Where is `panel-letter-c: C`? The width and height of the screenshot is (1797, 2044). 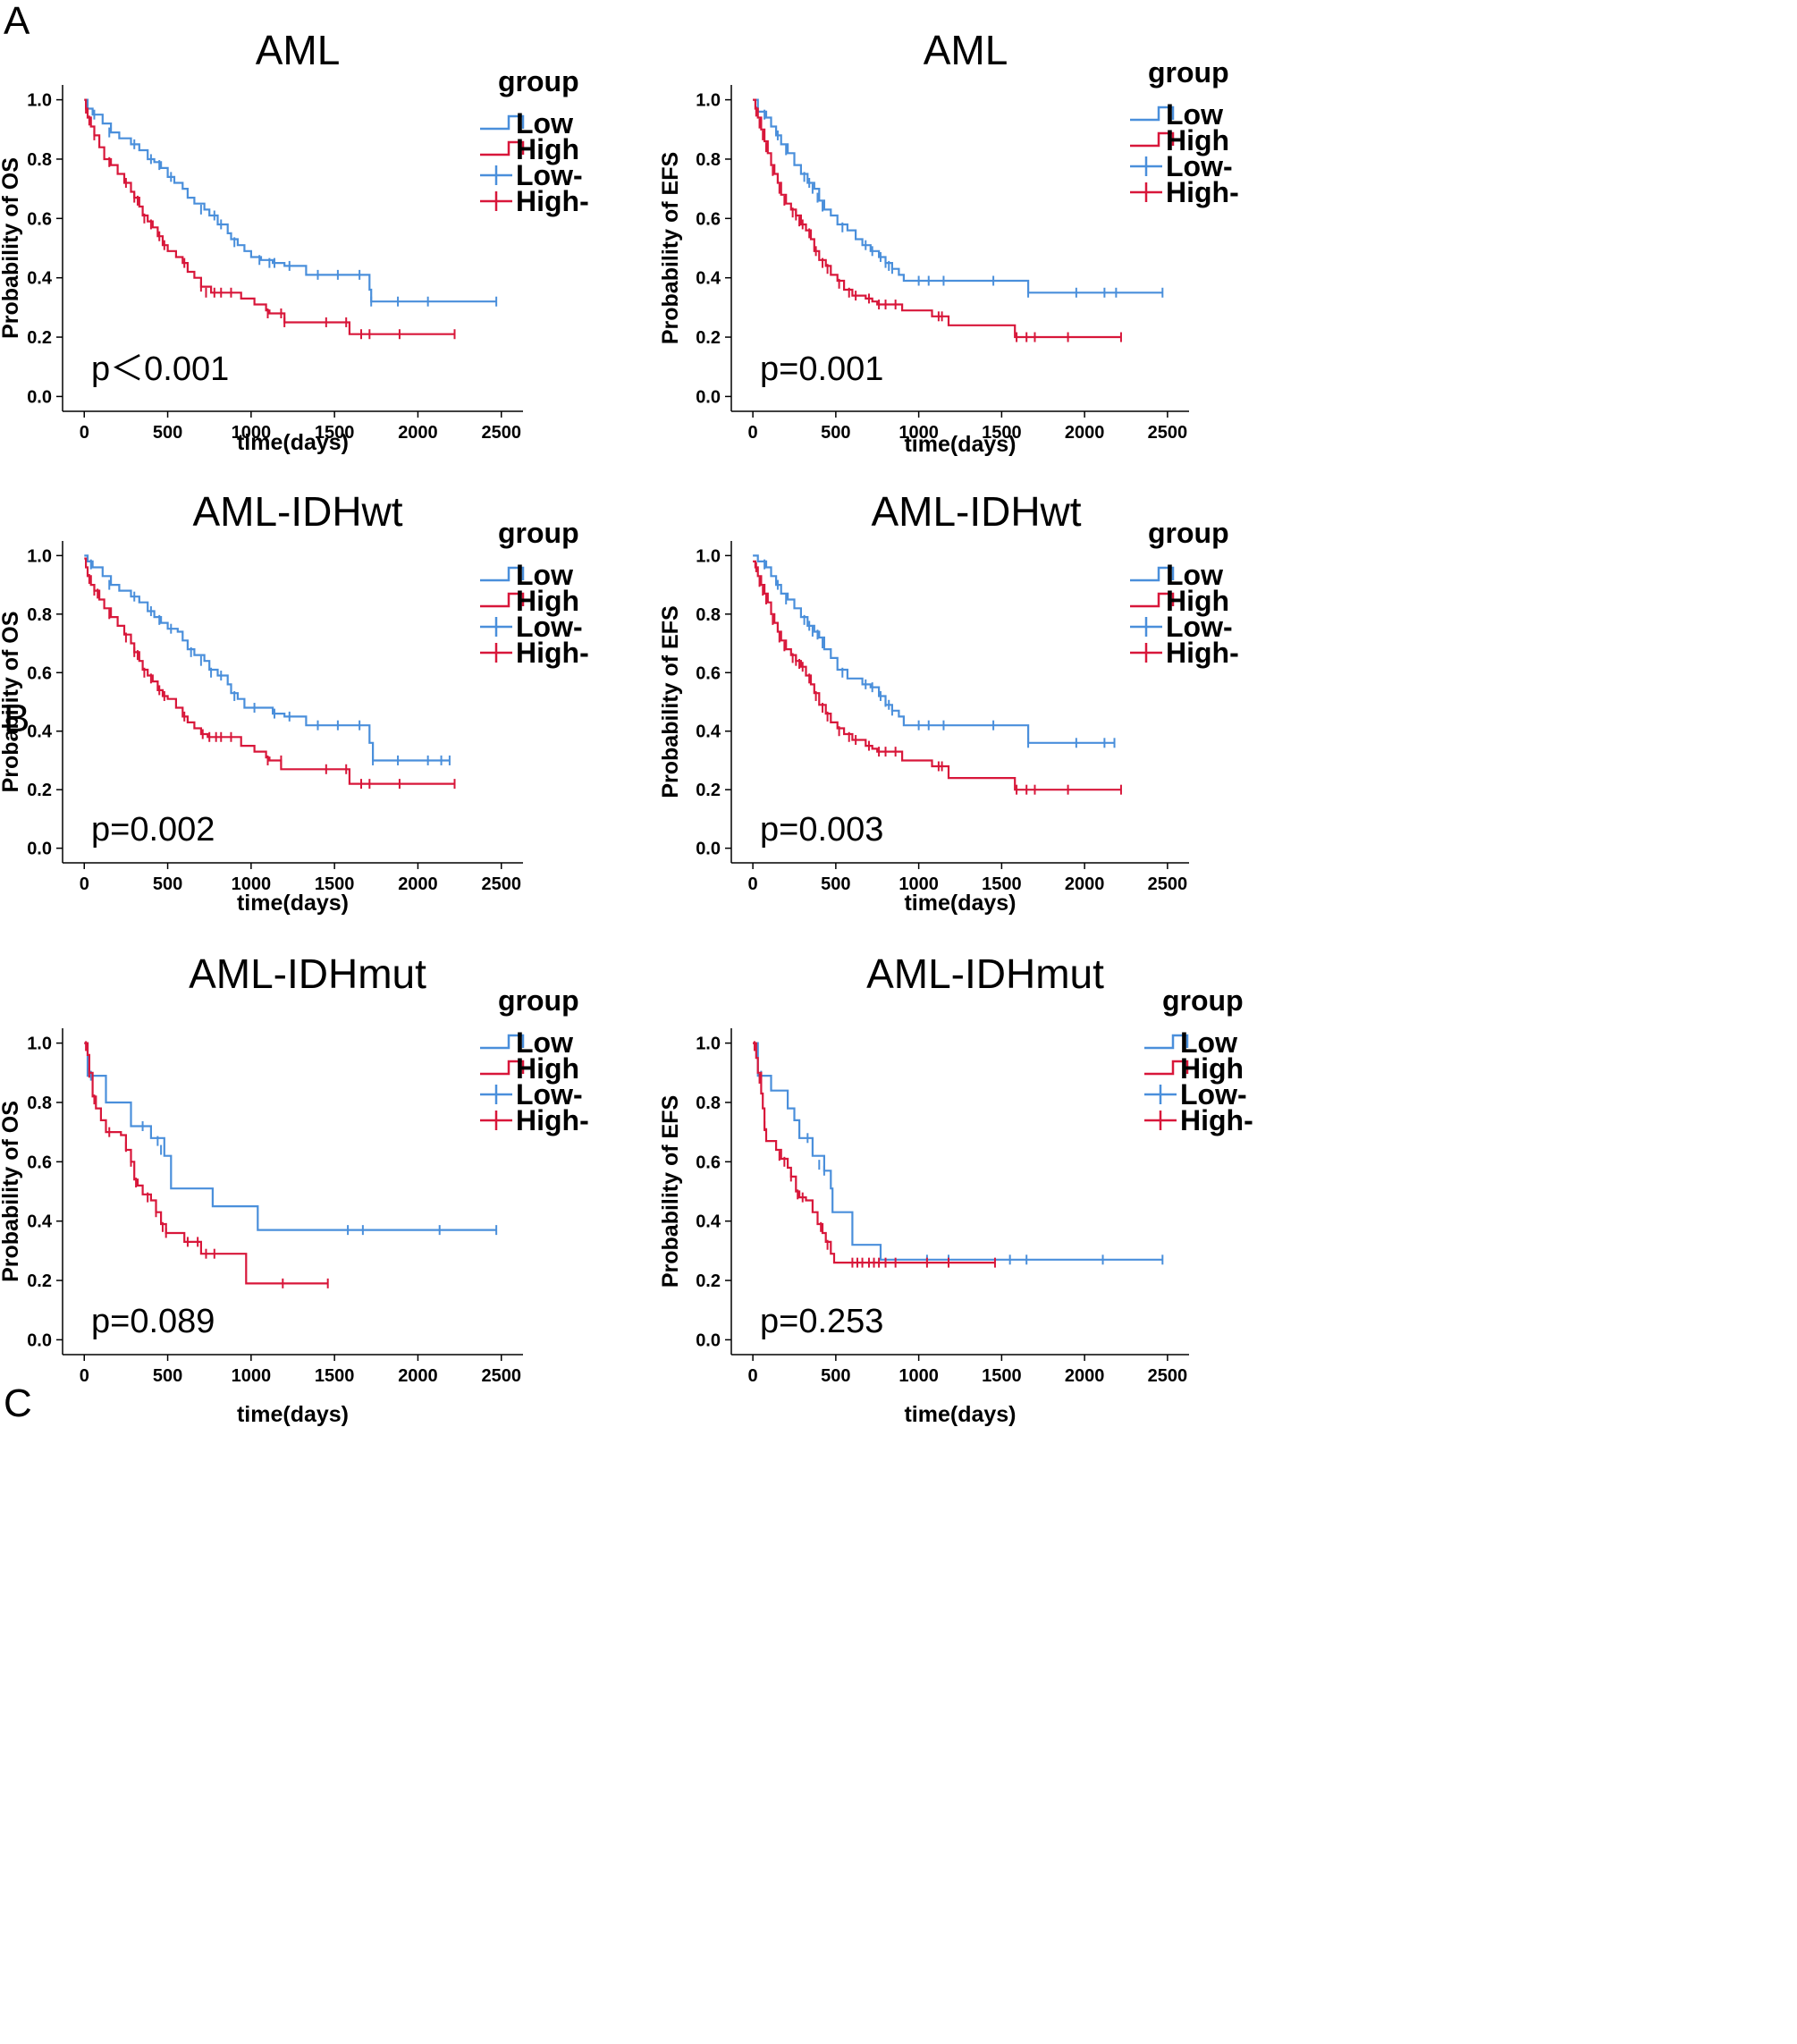 panel-letter-c: C is located at coordinates (18, 1403).